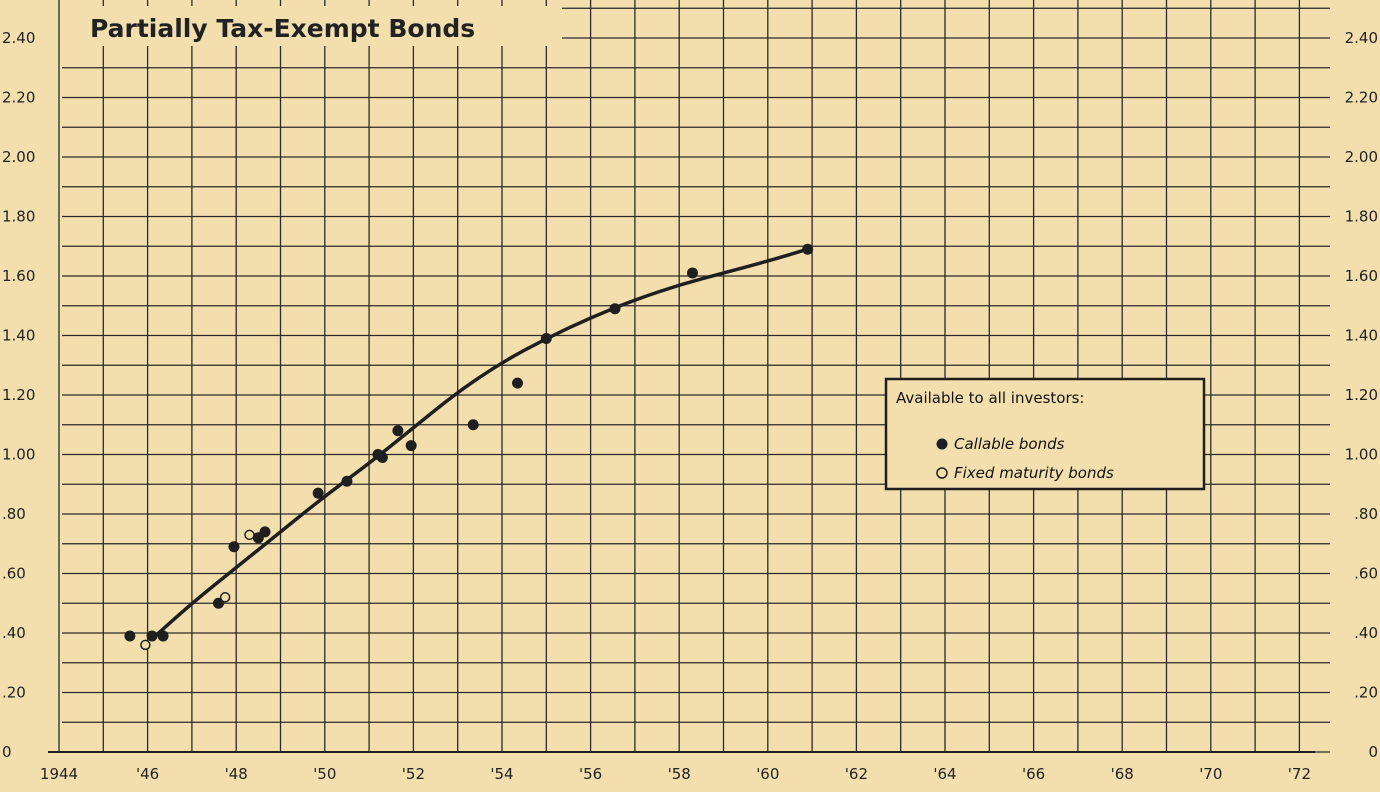 This screenshot has width=1380, height=792. What do you see at coordinates (14, 633) in the screenshot?
I see `y-tick-label-left: .40` at bounding box center [14, 633].